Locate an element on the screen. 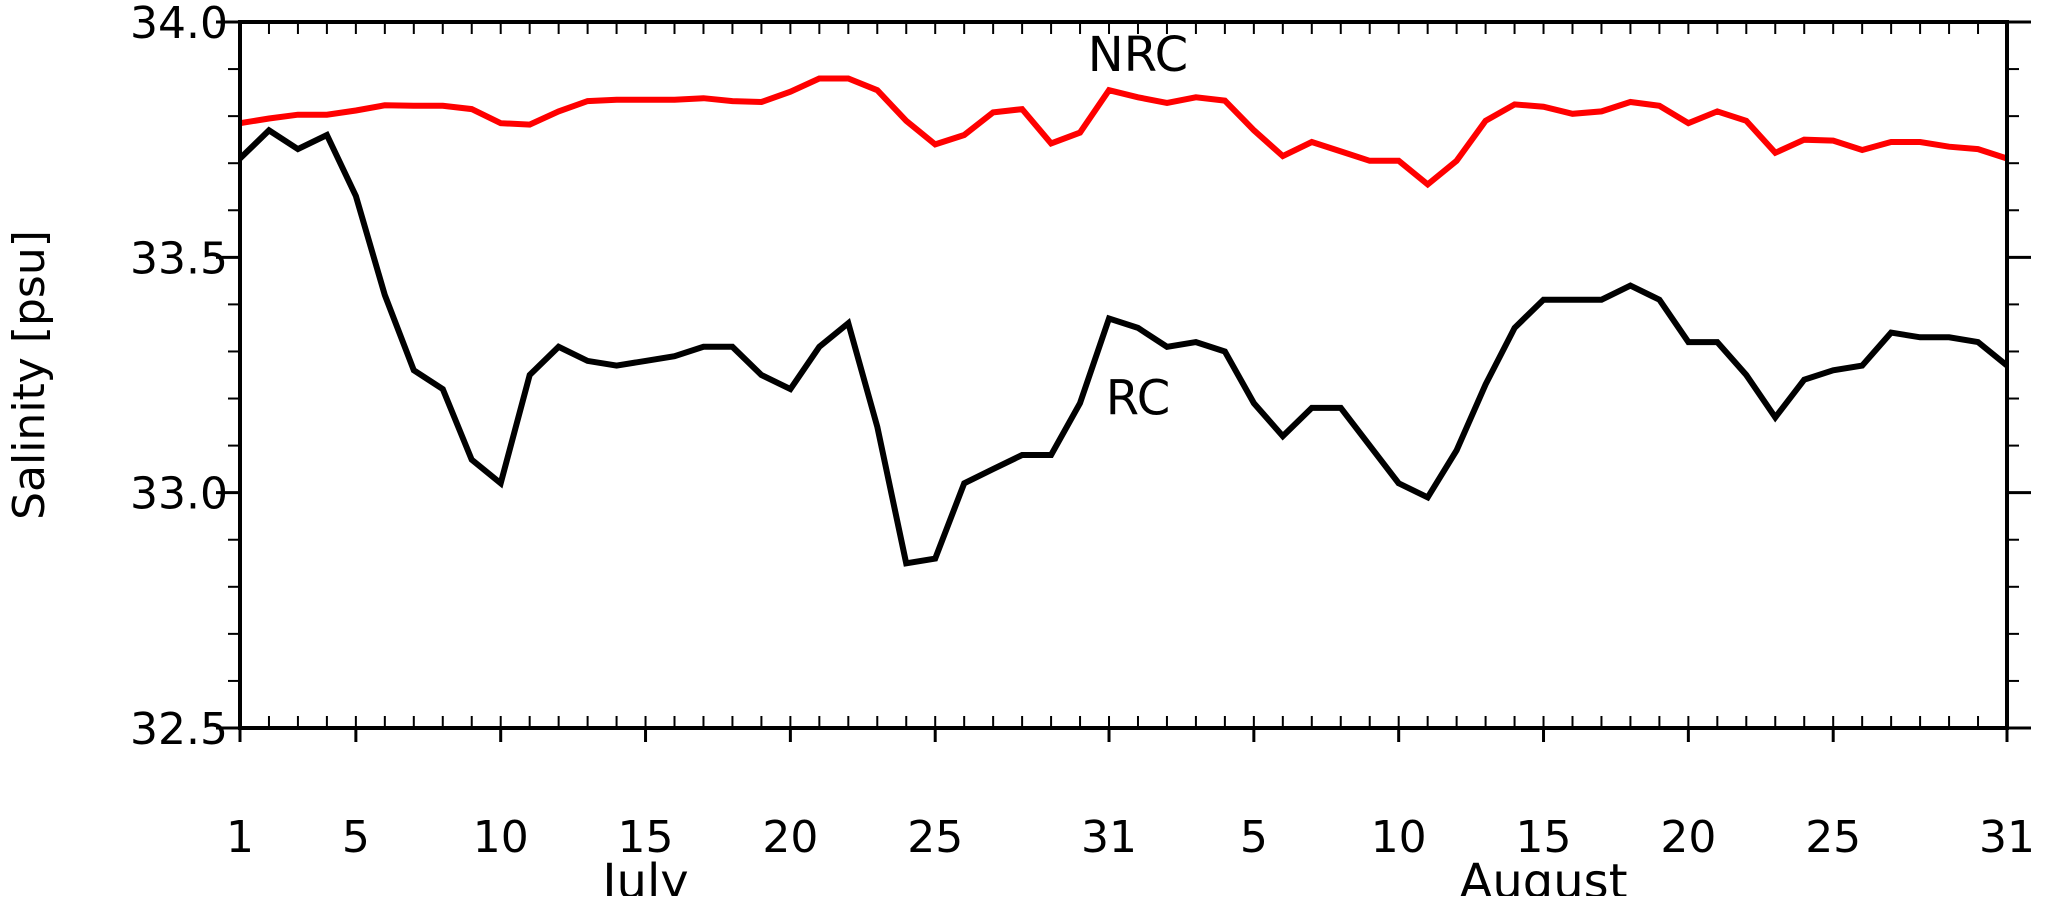 The width and height of the screenshot is (2047, 901). series-label-rc: RC is located at coordinates (1138, 399).